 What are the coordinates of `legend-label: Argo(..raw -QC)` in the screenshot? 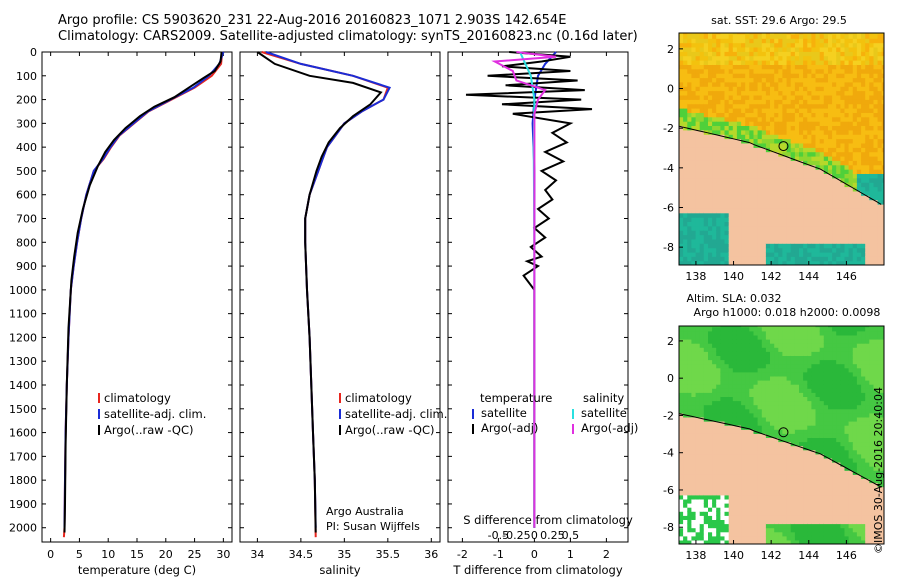 It's located at (149, 430).